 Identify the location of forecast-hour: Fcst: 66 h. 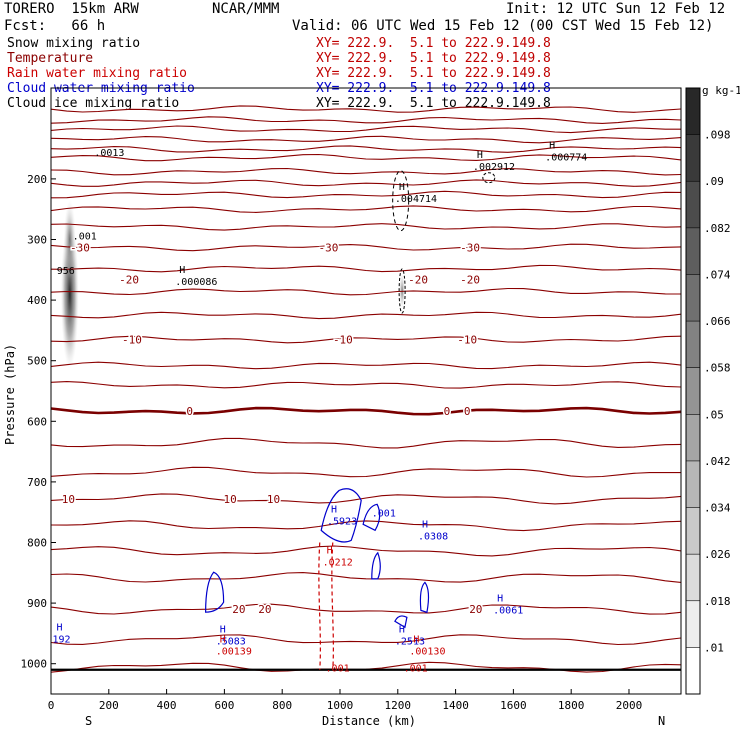
(55, 26).